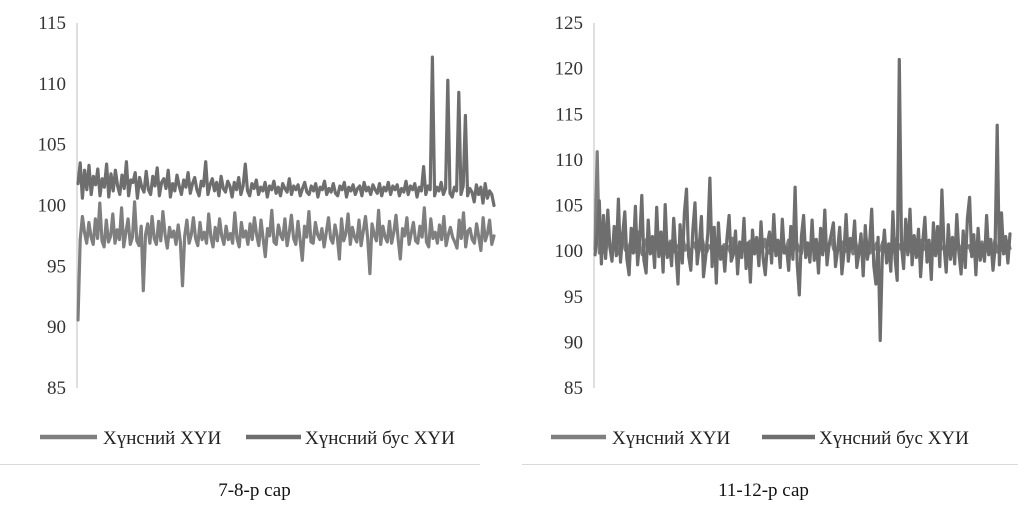 The width and height of the screenshot is (1018, 505). Describe the element at coordinates (763, 490) in the screenshot. I see `chart-caption-right: 11-12-р сар` at that location.